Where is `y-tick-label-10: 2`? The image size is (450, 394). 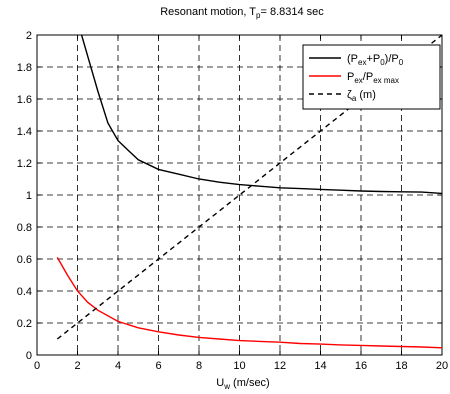 y-tick-label-10: 2 is located at coordinates (29, 36).